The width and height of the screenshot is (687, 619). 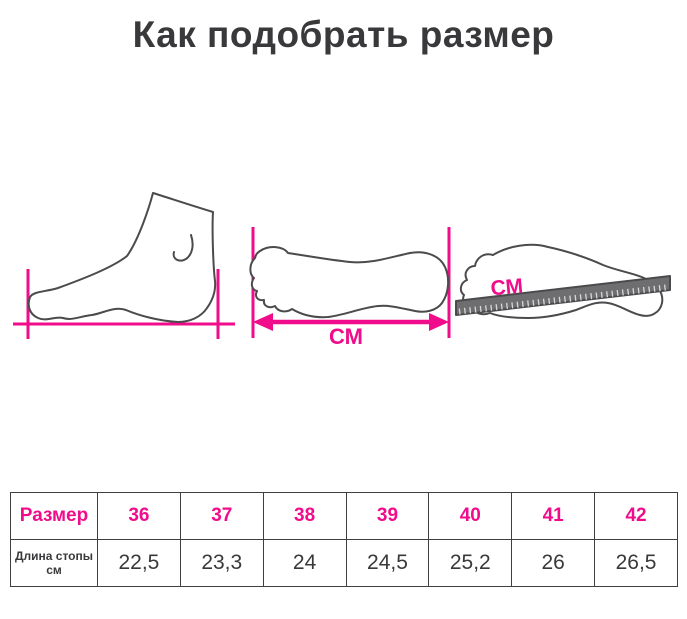 I want to click on footprint-cm-label: СМ, so click(x=346, y=336).